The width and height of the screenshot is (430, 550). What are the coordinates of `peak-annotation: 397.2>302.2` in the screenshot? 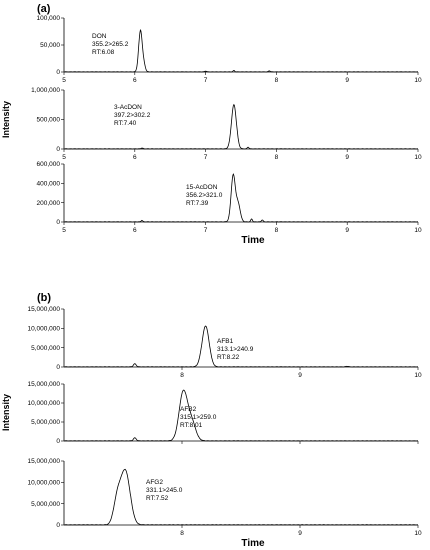 It's located at (132, 115).